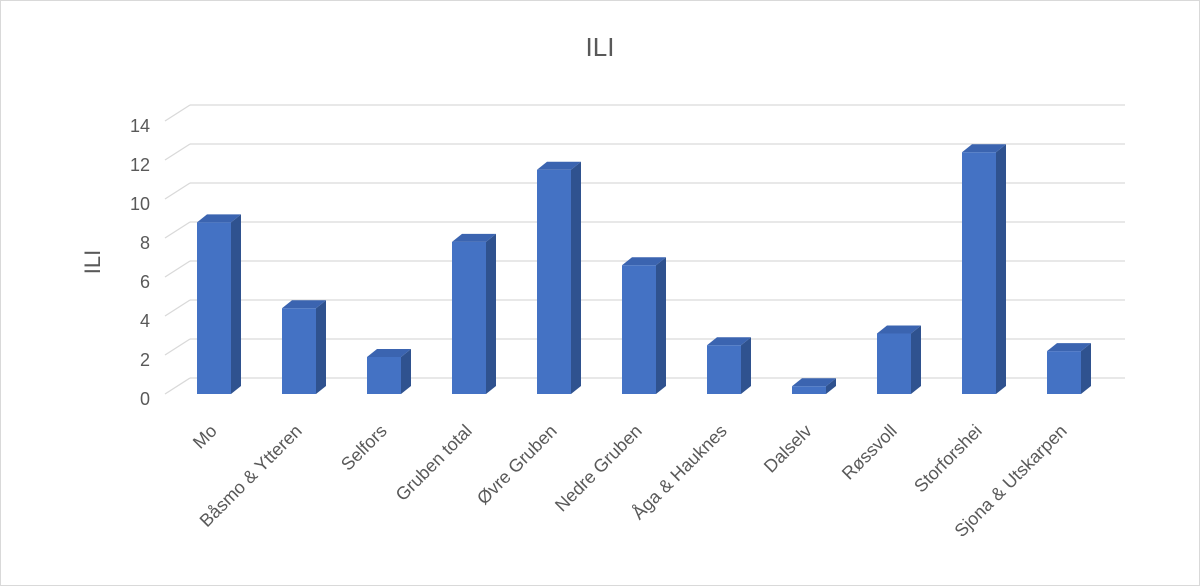  What do you see at coordinates (145, 243) in the screenshot?
I see `y-tick-label: 8` at bounding box center [145, 243].